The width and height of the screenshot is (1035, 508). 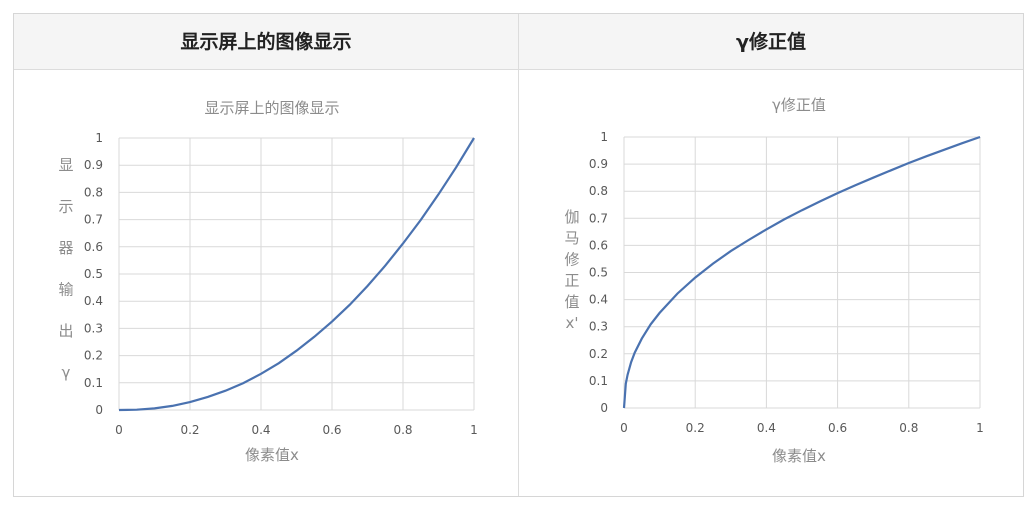 What do you see at coordinates (65, 207) in the screenshot?
I see `chart-0-ylabel-char: 示` at bounding box center [65, 207].